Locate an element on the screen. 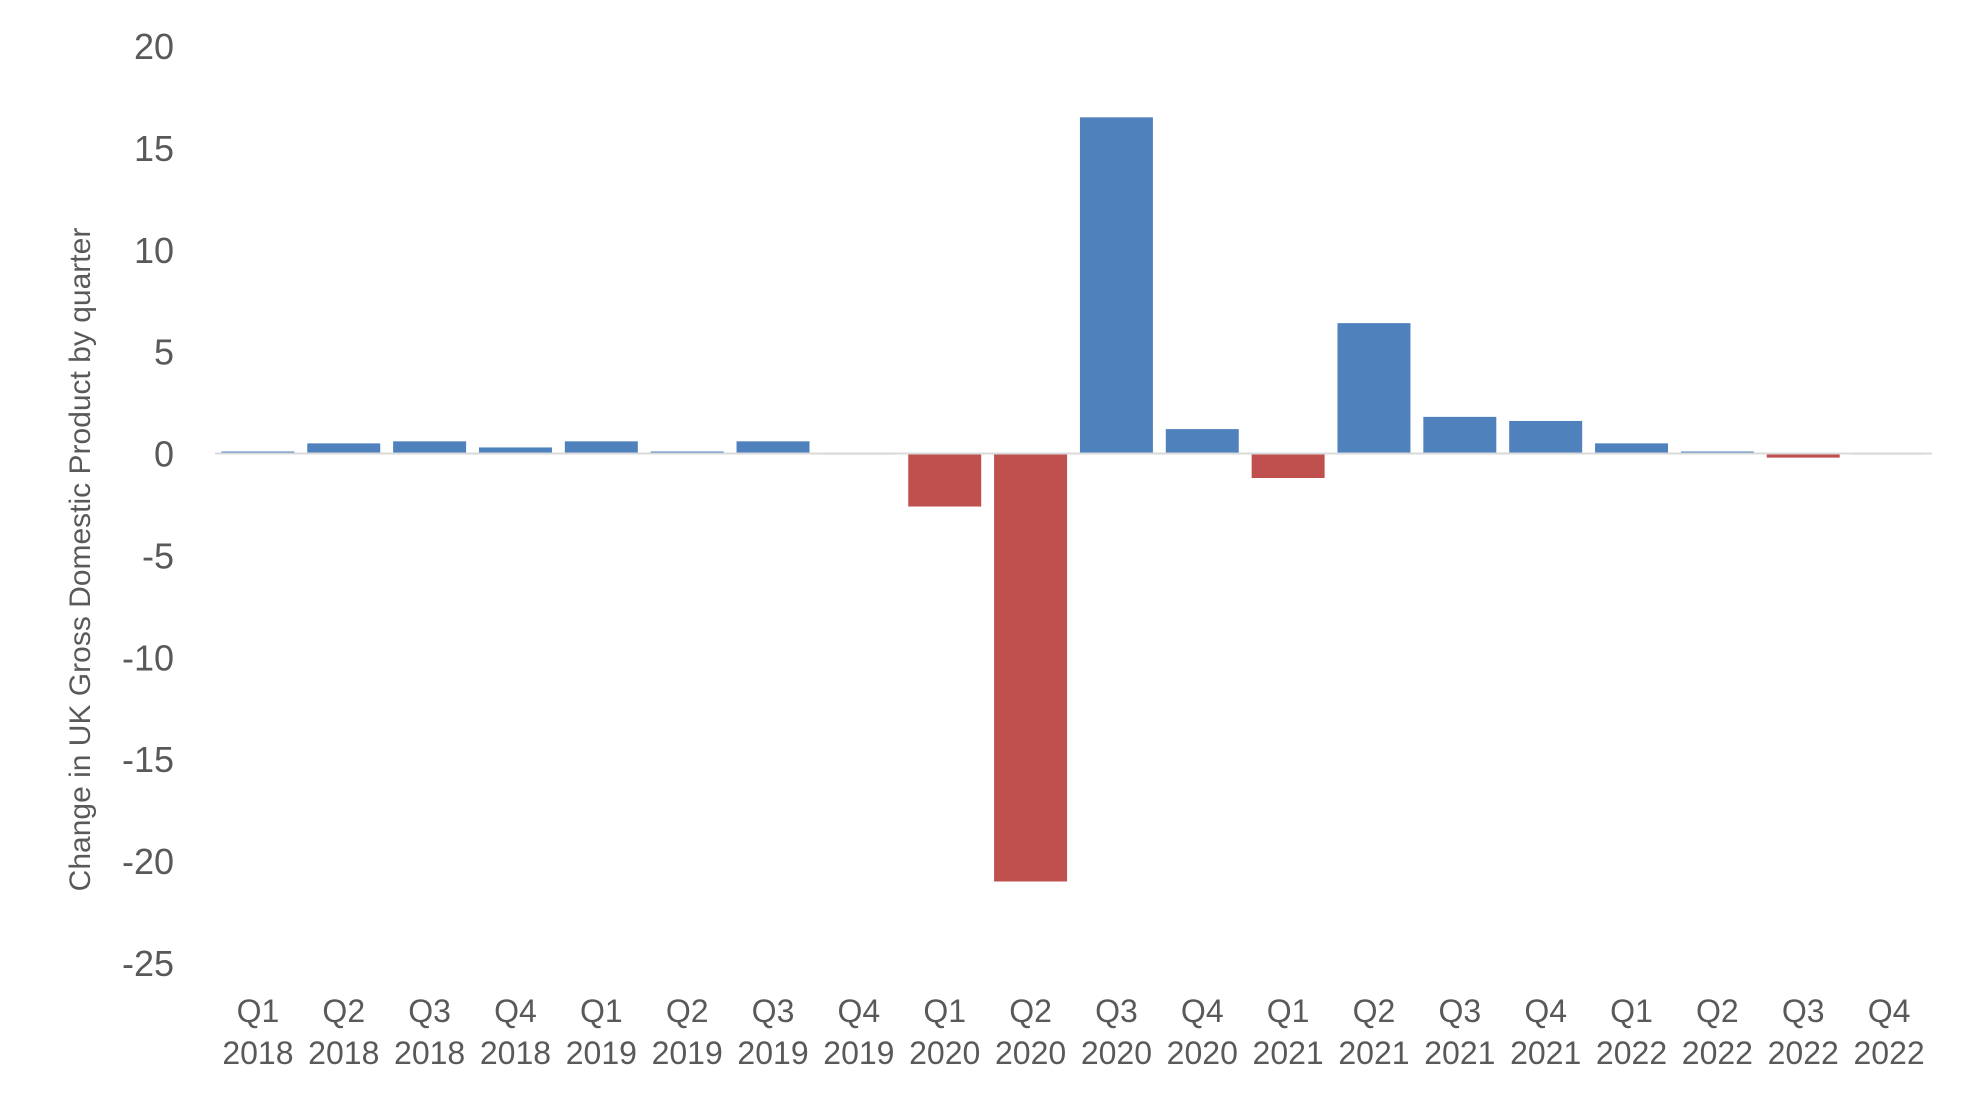 The image size is (1972, 1101). bar-q3-2022 is located at coordinates (1803, 455).